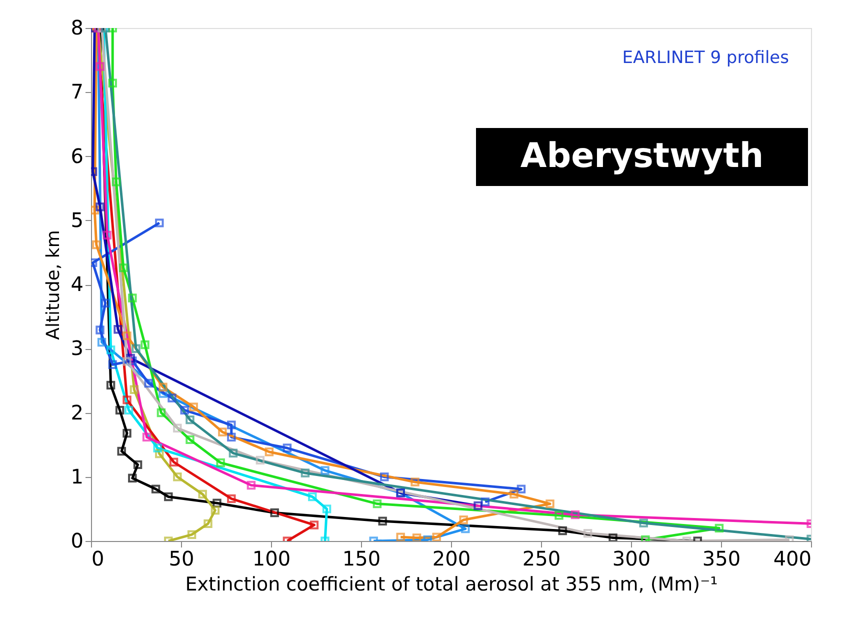 The image size is (845, 637). What do you see at coordinates (271, 558) in the screenshot?
I see `x-tick-label: 100` at bounding box center [271, 558].